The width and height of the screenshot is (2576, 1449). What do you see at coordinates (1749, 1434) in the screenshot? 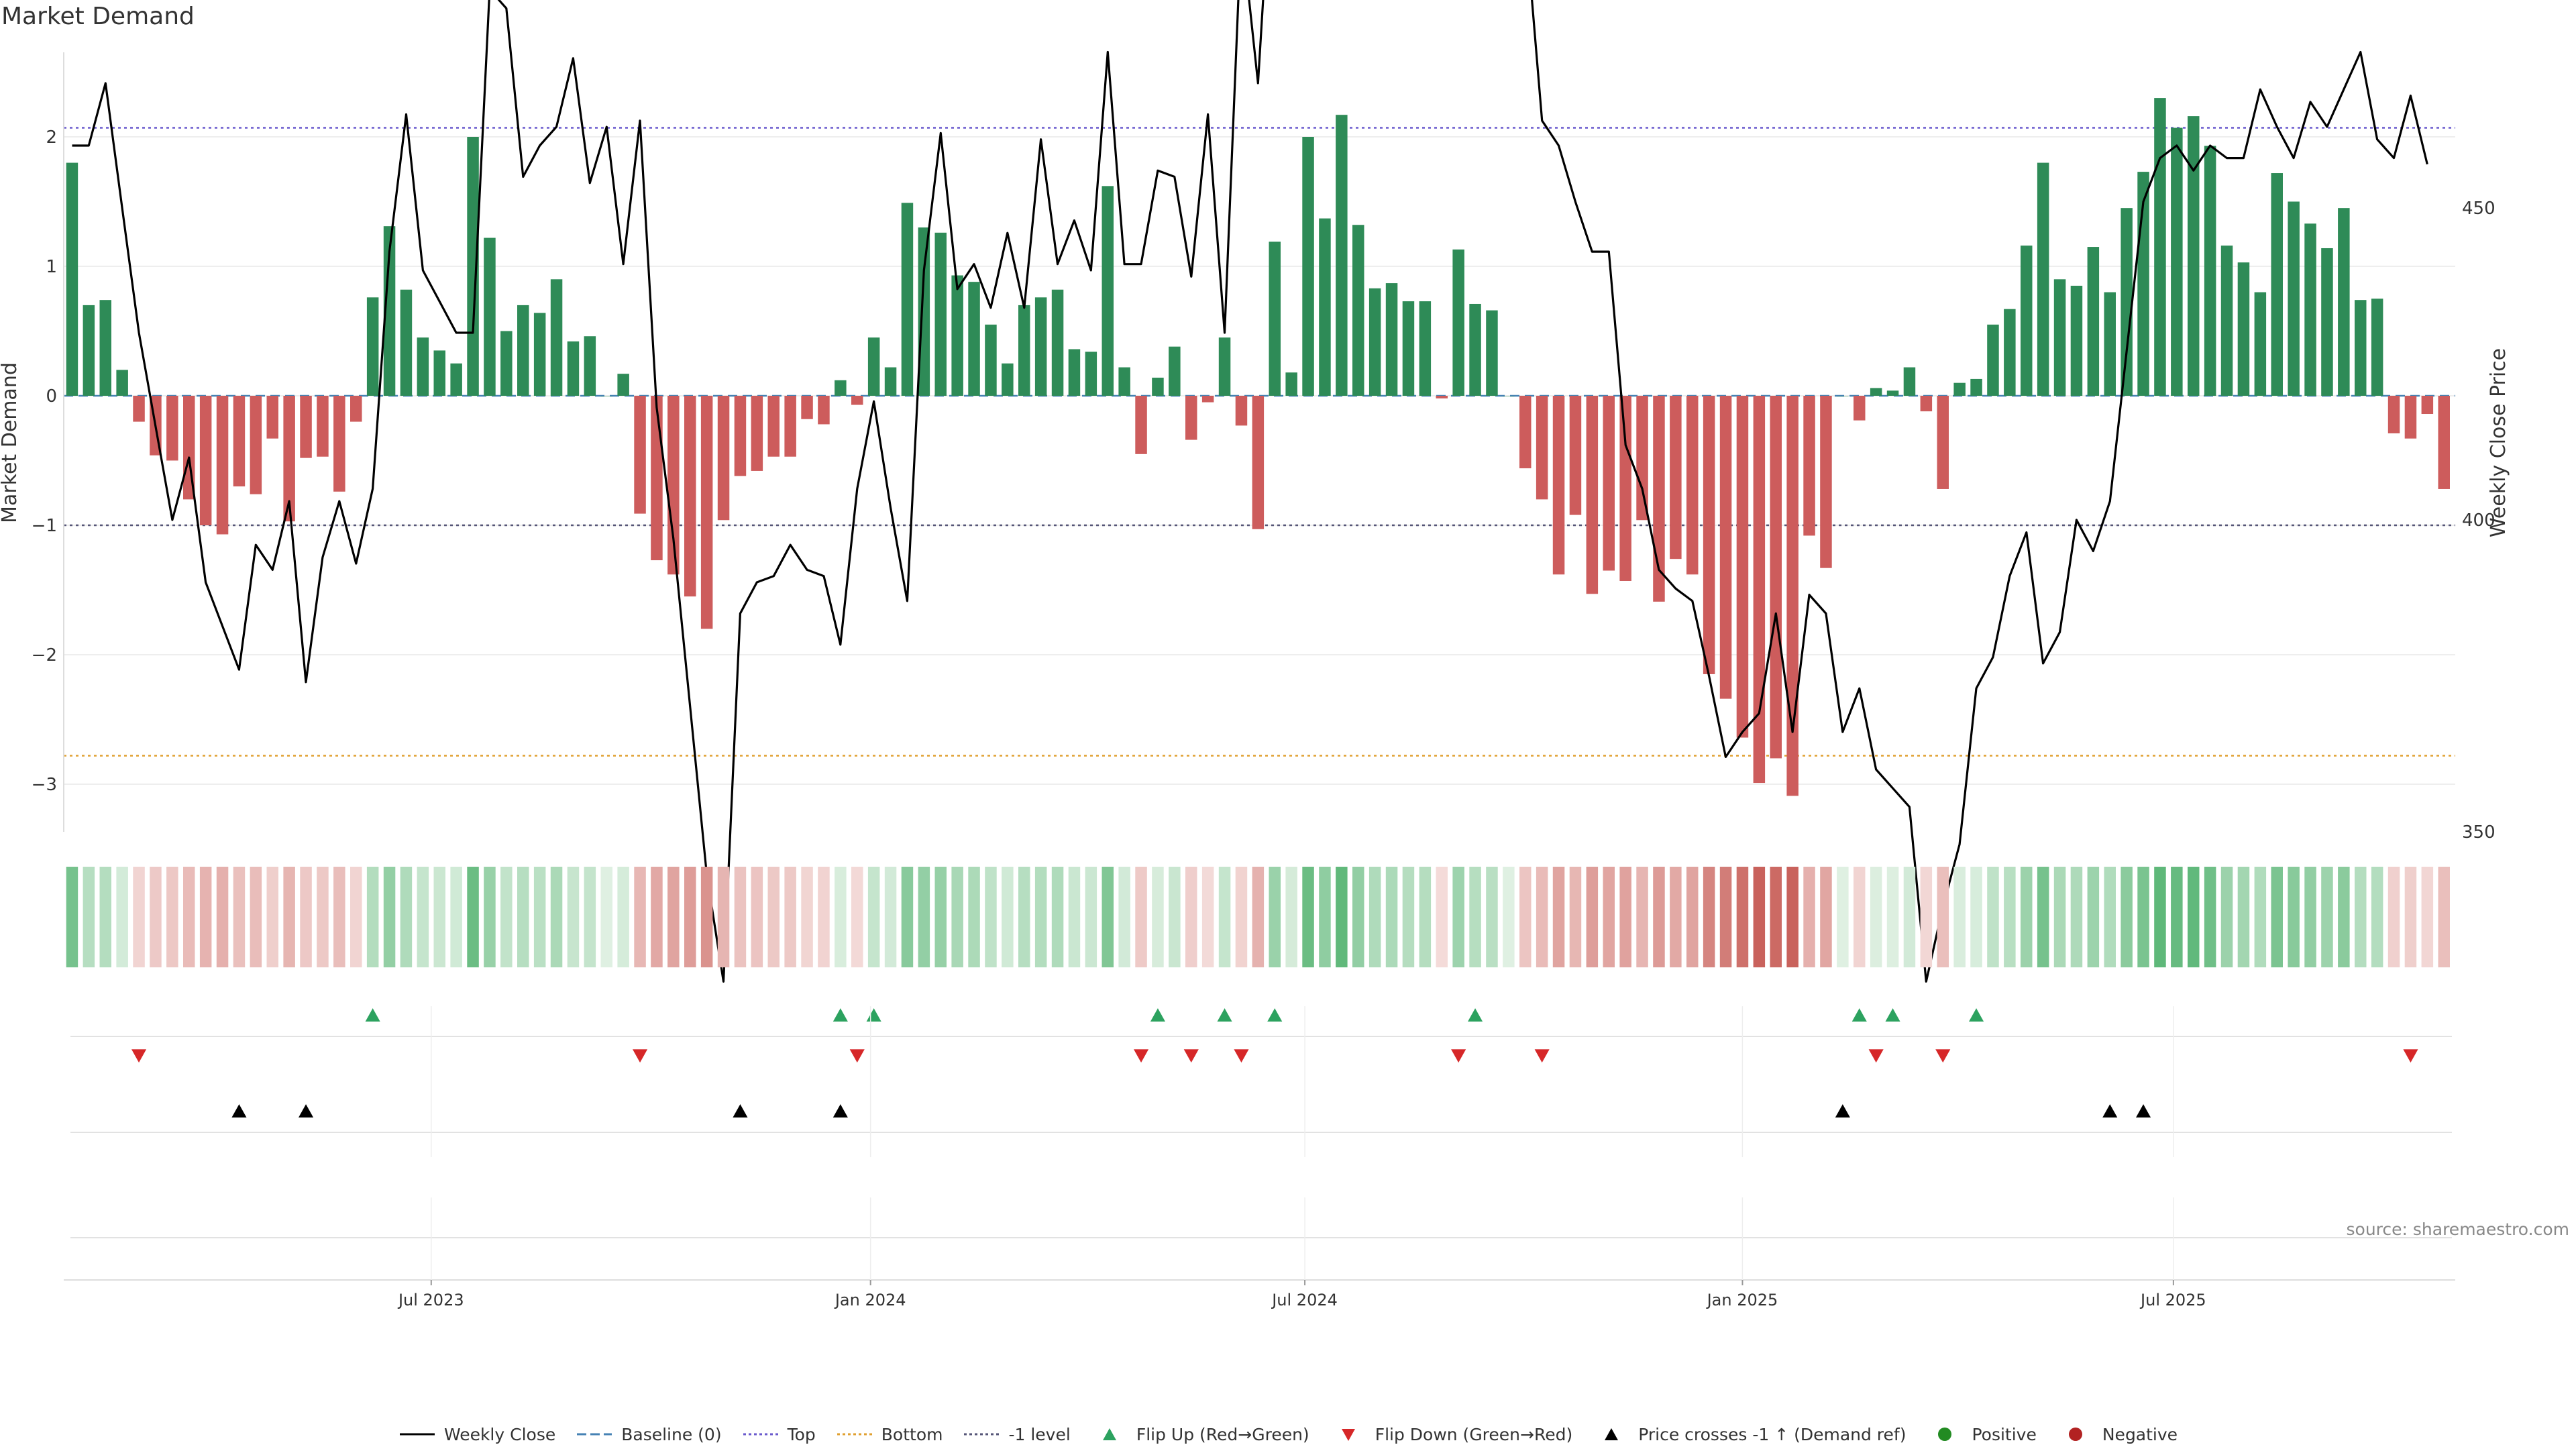
I see `legend-item-price_cross: Price crosses -1 ↑ (Demand ref)` at bounding box center [1749, 1434].